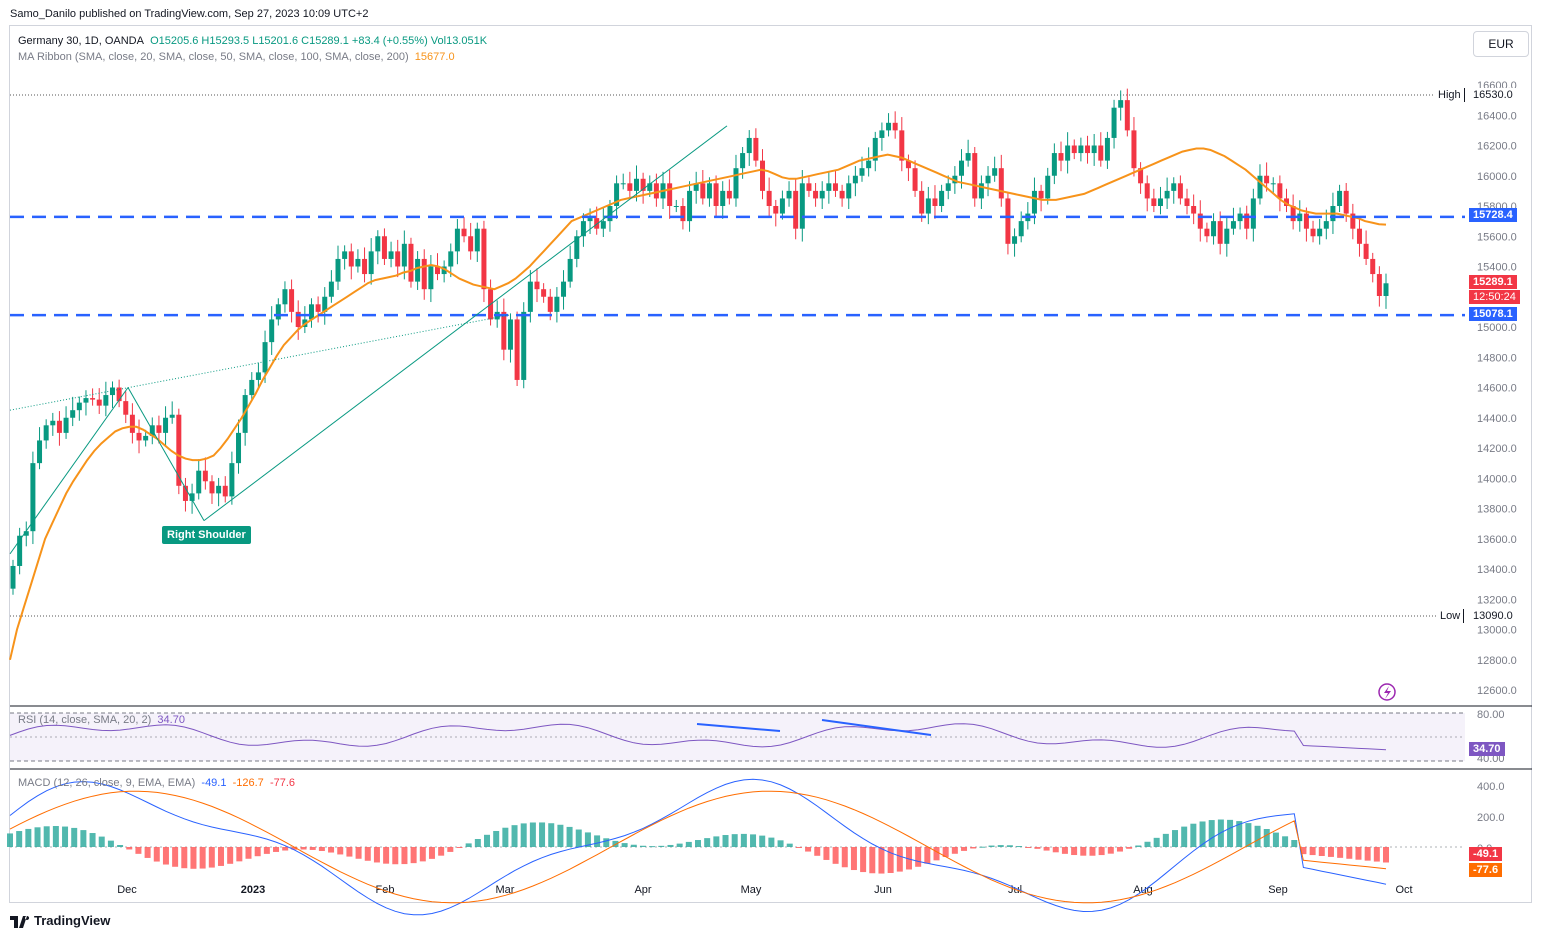 This screenshot has height=939, width=1543. I want to click on last-price-tag: 15289.1, so click(1493, 282).